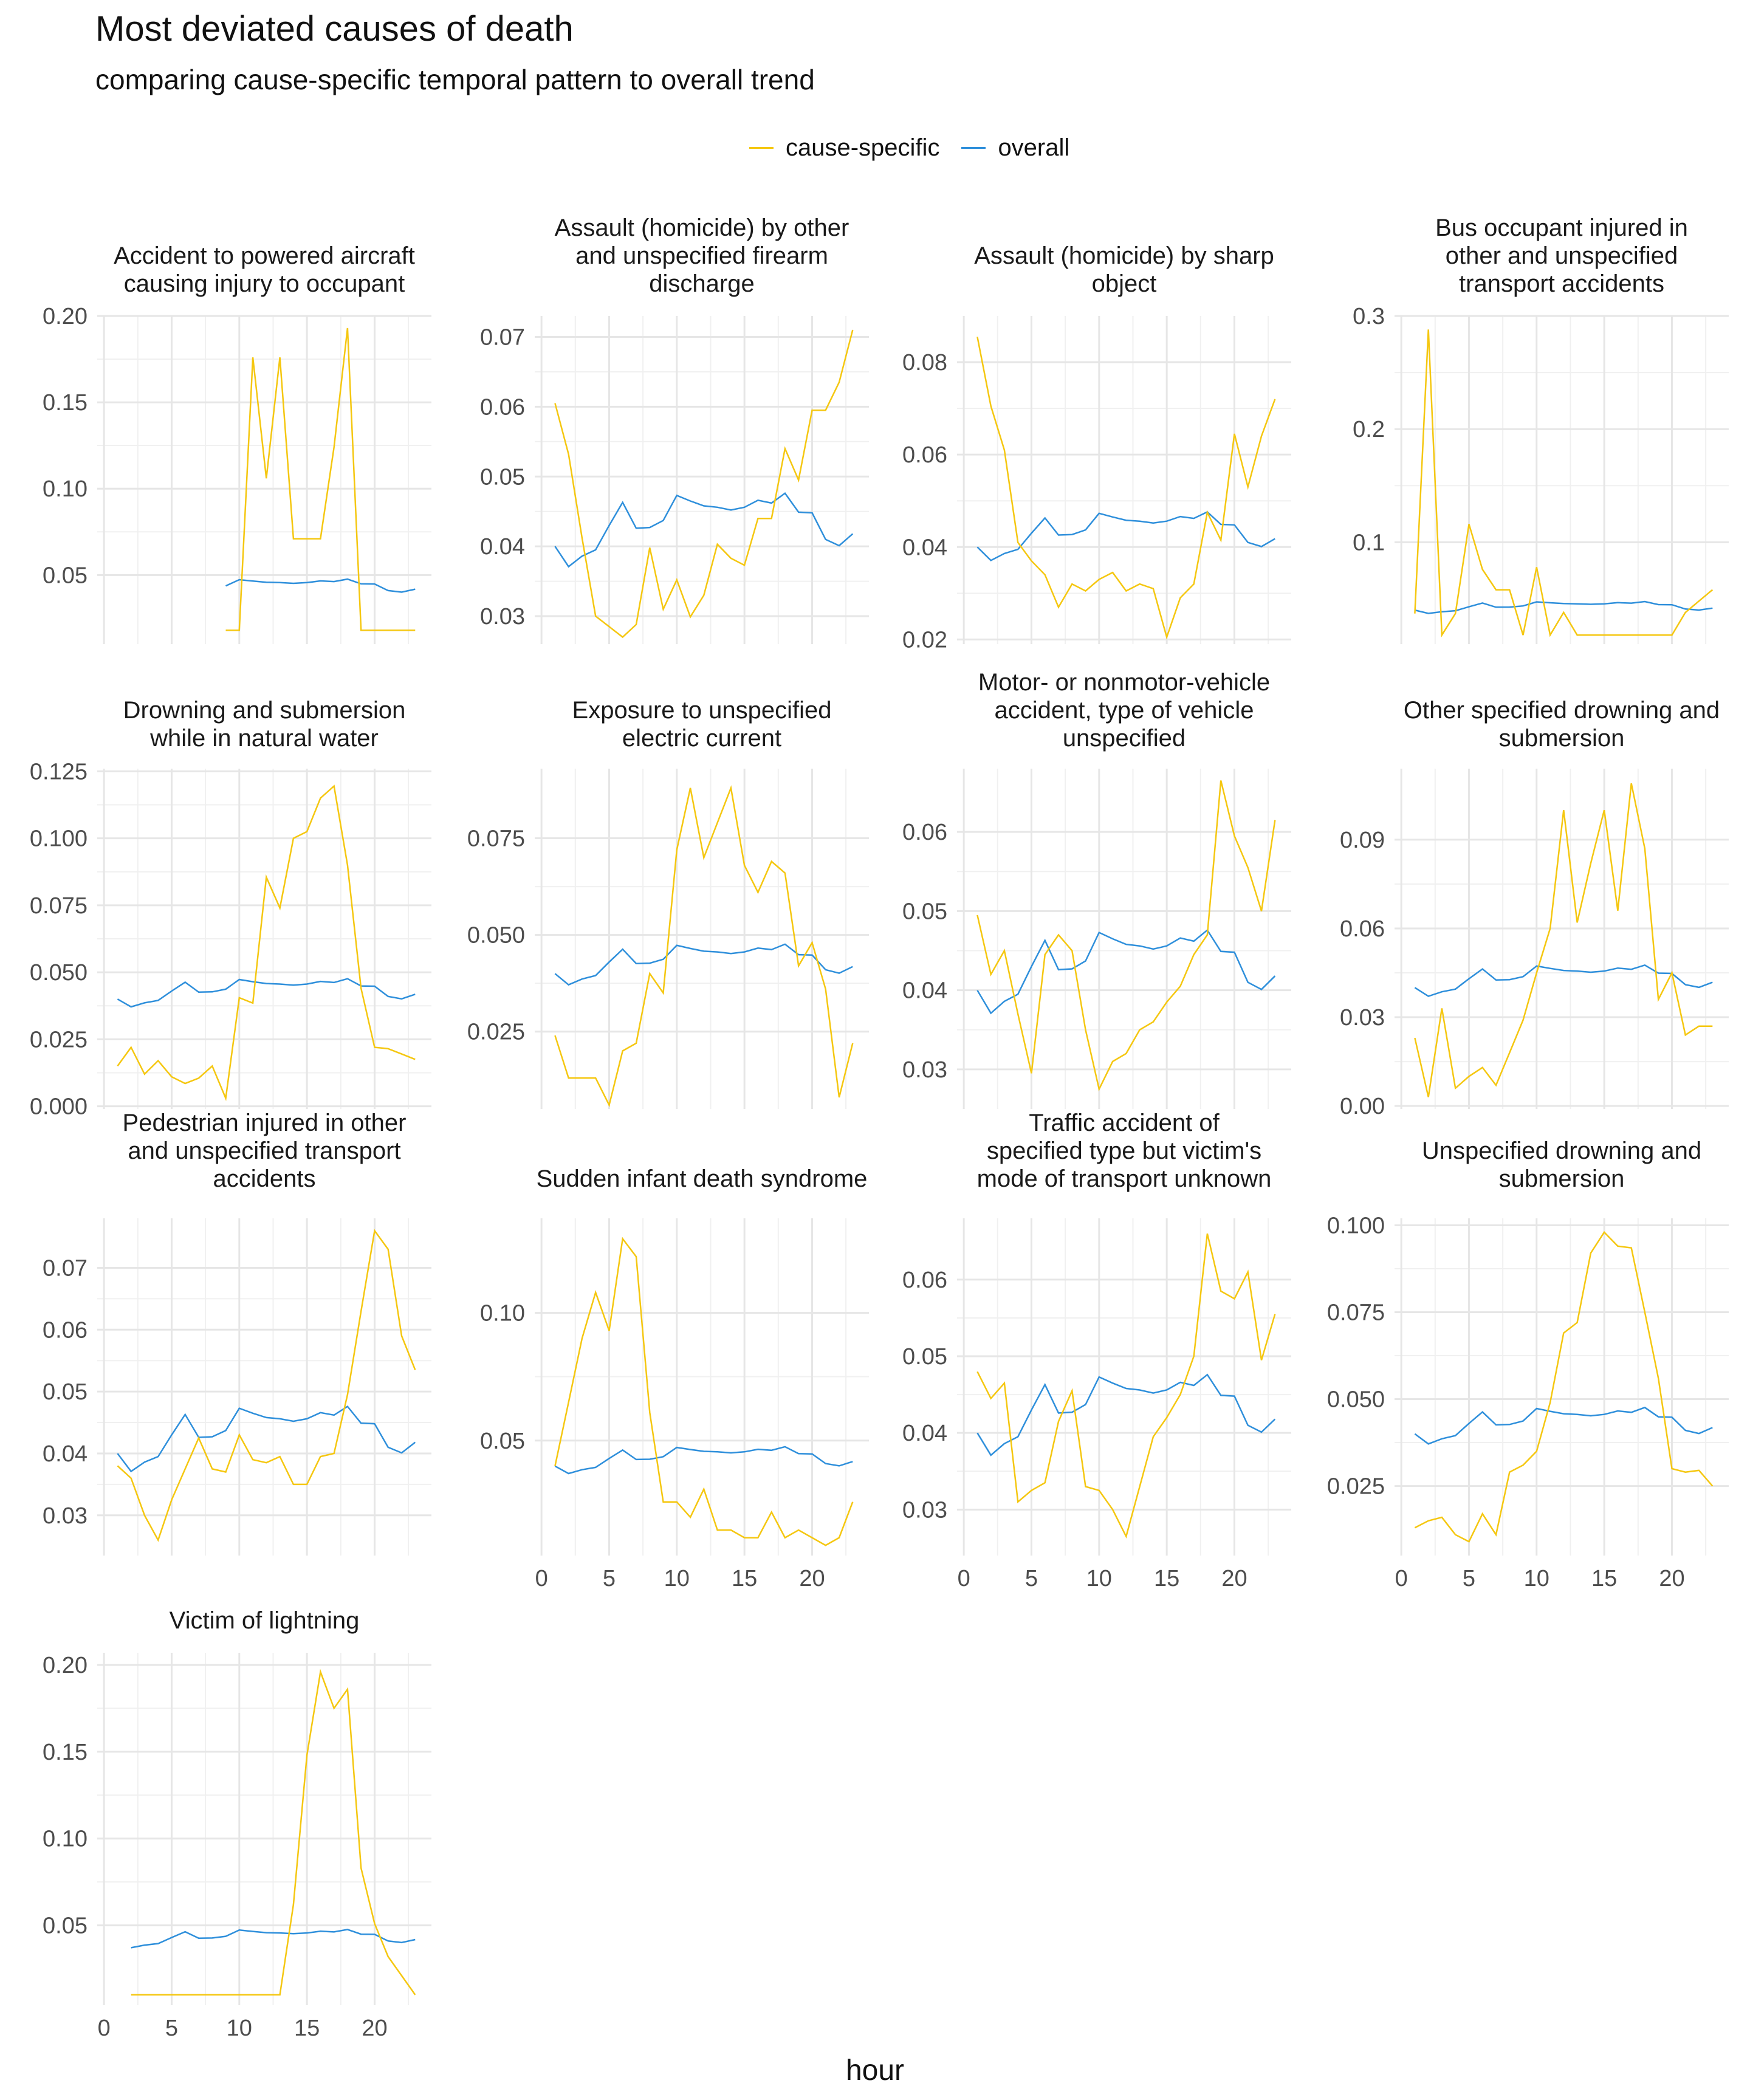  I want to click on y-tick-label: 0.1, so click(1369, 542).